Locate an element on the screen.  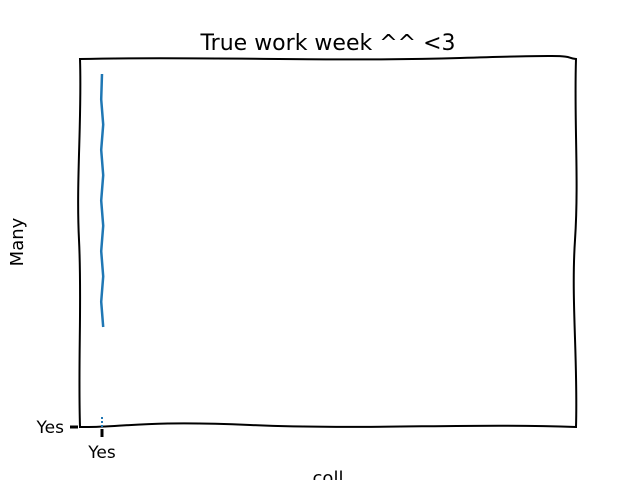
y-axis-label: Many is located at coordinates (17, 241).